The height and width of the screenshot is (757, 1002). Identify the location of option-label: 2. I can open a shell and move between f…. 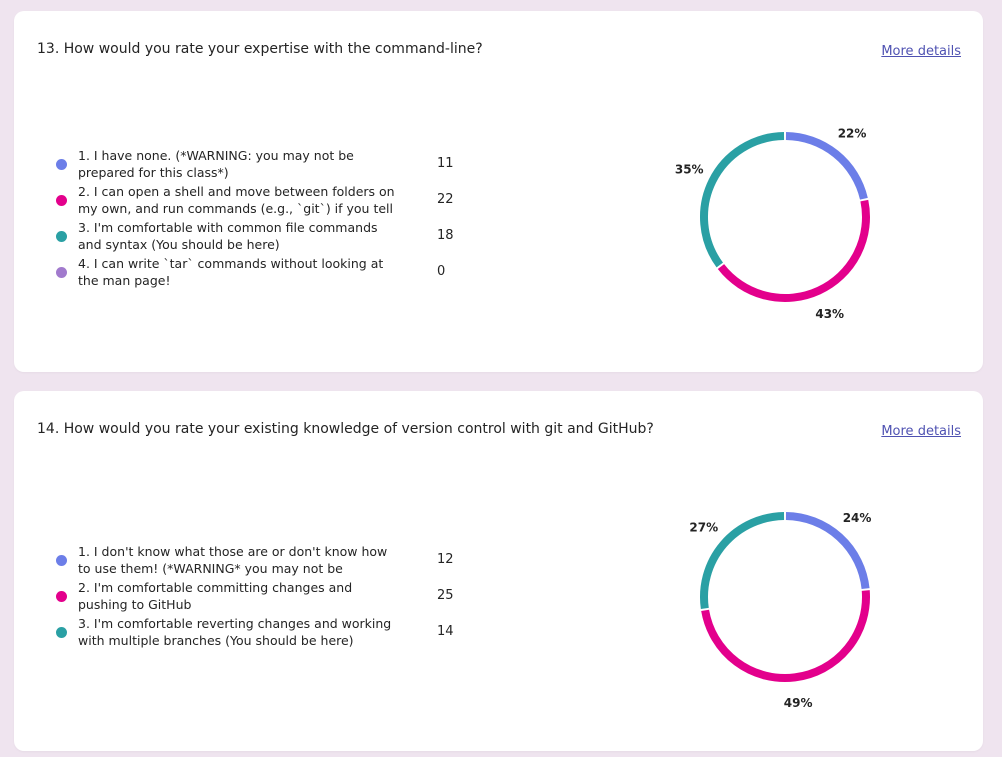
(236, 200).